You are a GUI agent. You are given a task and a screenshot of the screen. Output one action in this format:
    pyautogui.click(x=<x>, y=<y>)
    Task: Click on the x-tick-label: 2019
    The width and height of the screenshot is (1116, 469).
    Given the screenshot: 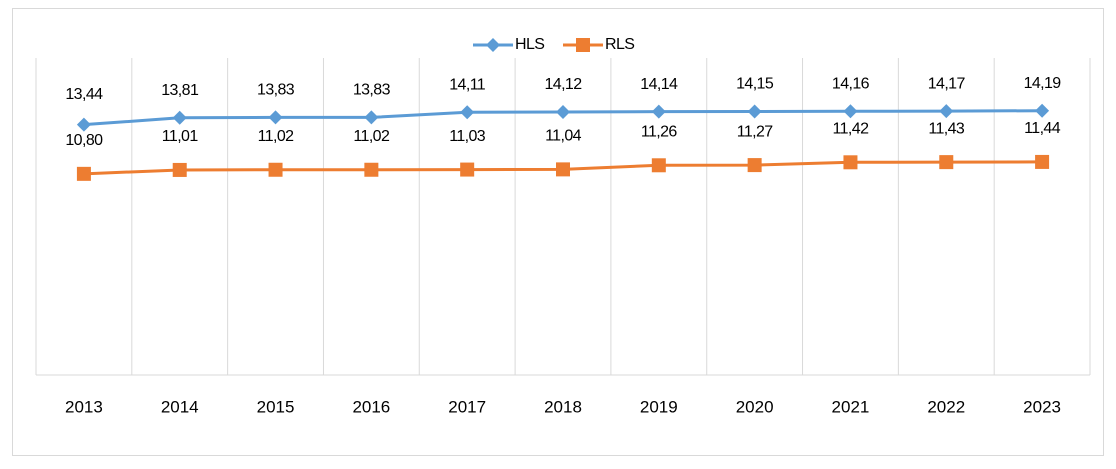 What is the action you would take?
    pyautogui.click(x=659, y=406)
    